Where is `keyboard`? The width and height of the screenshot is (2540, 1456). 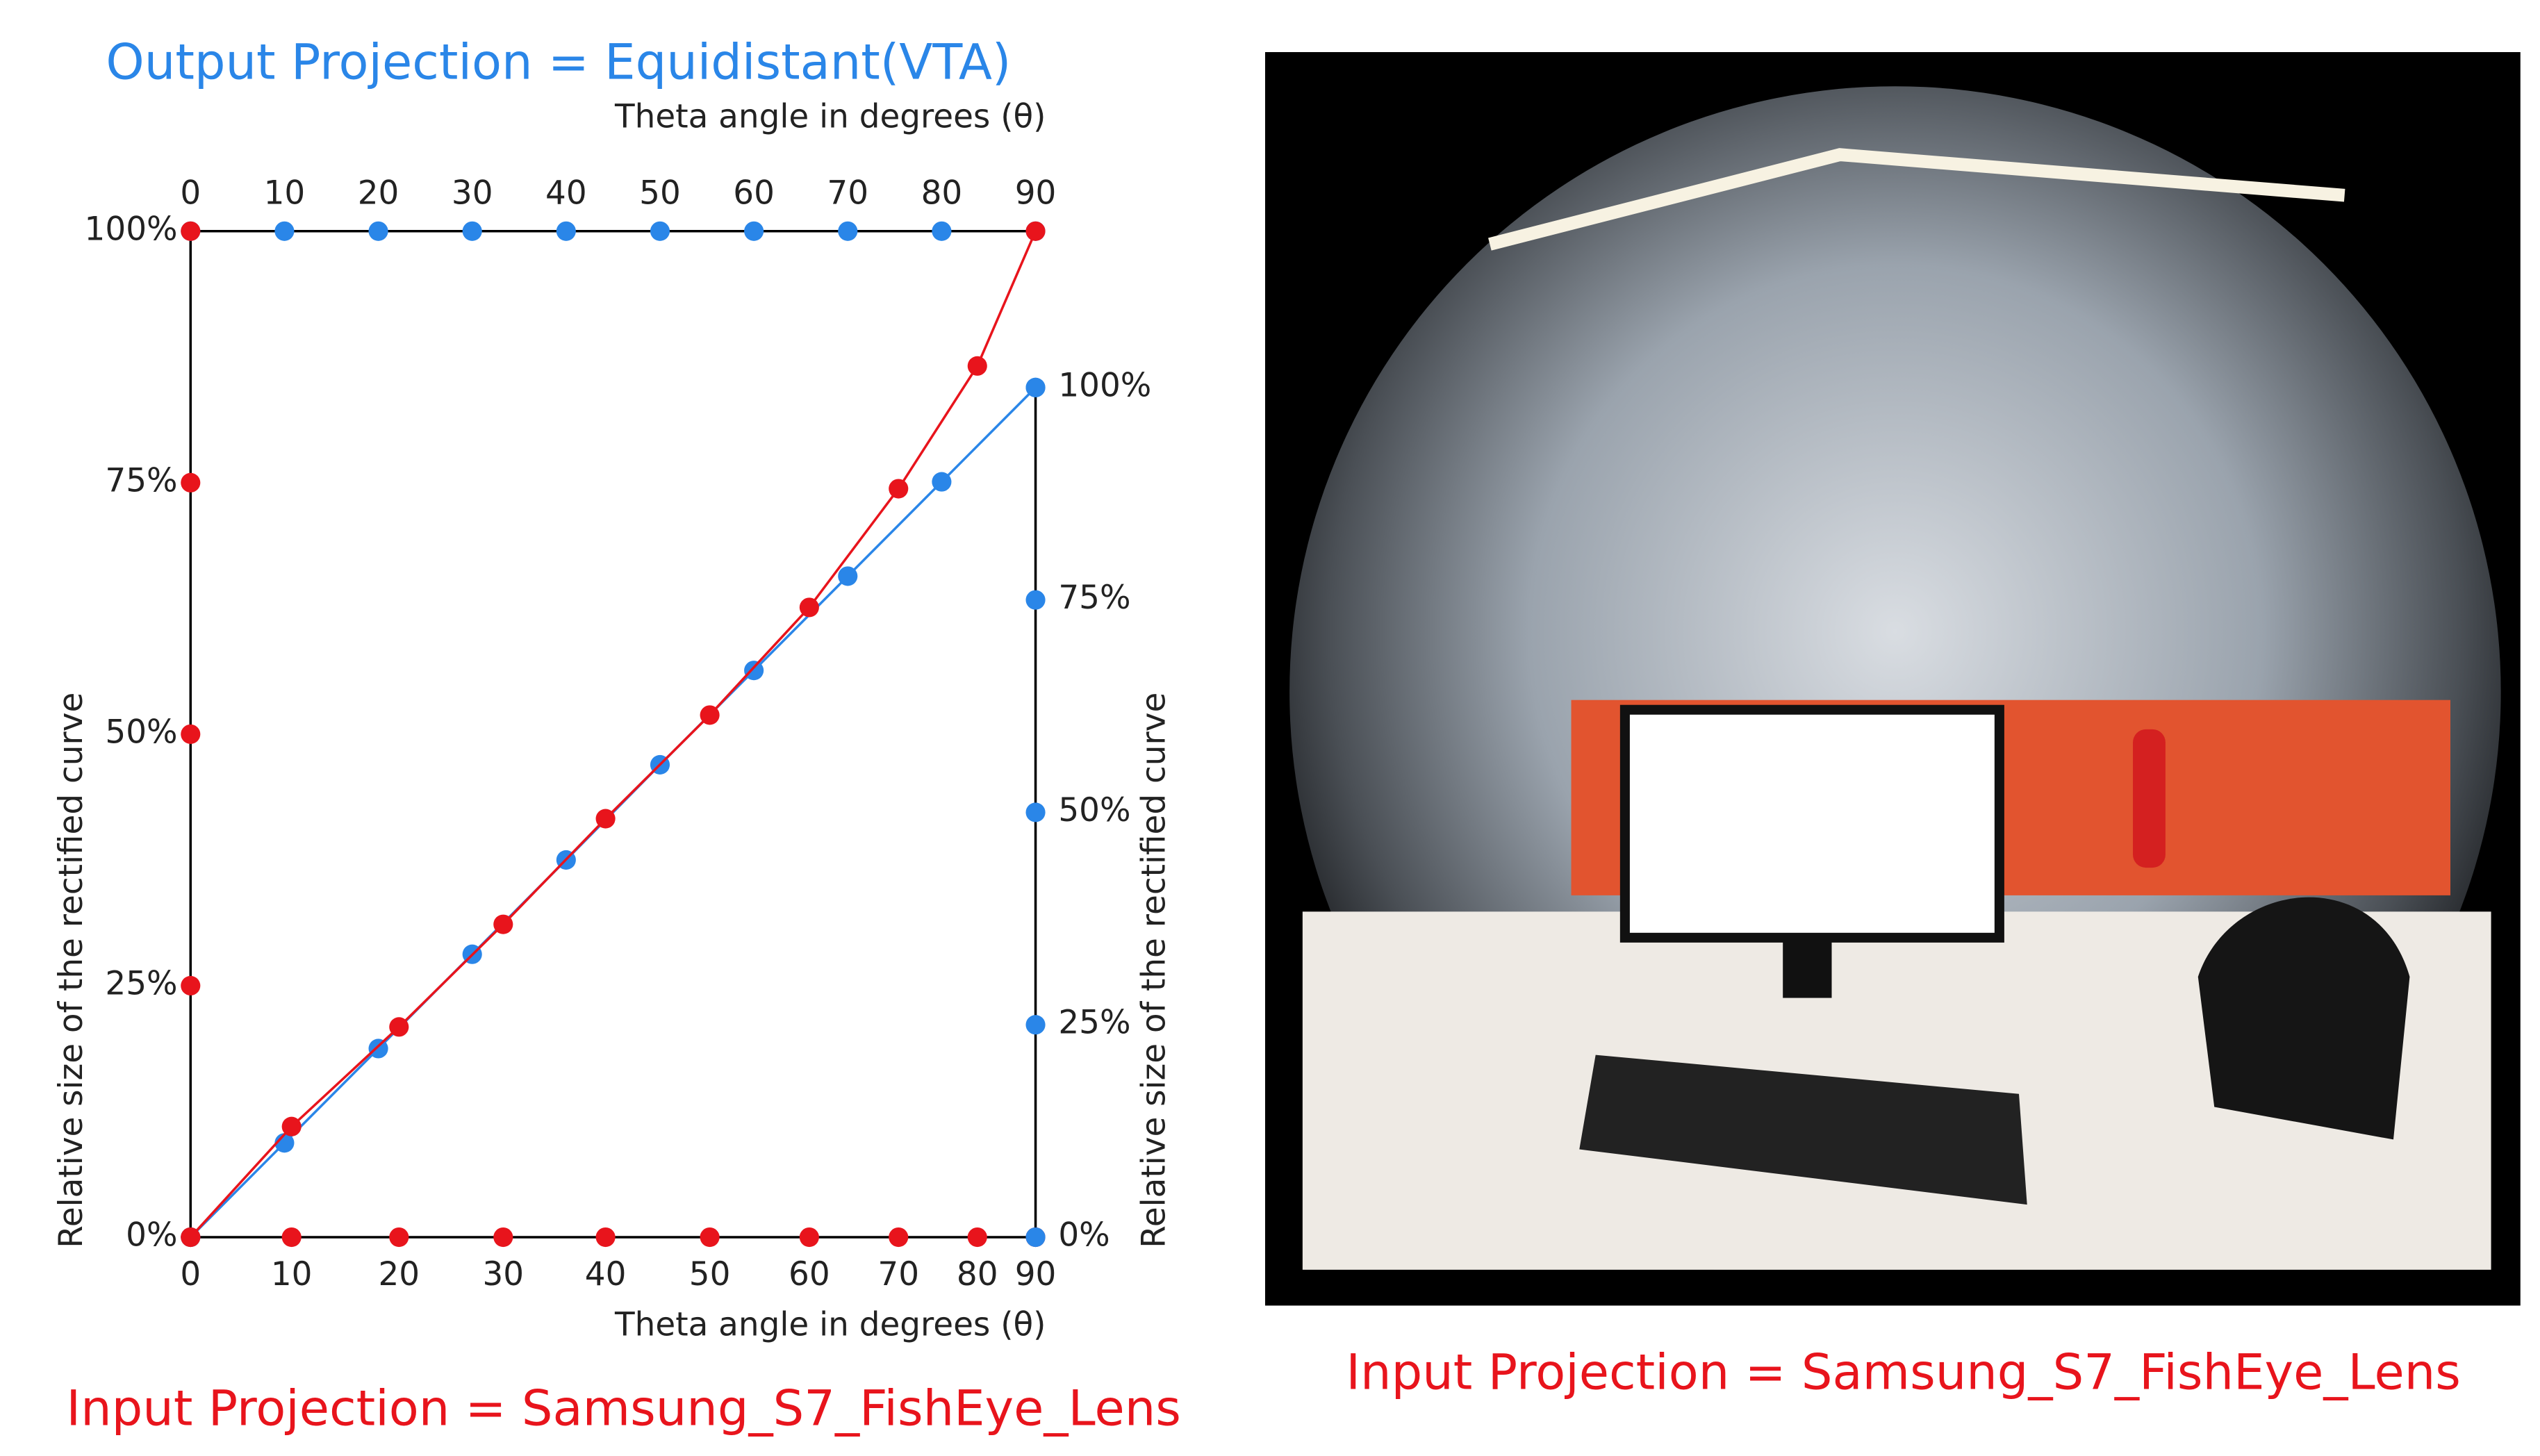
keyboard is located at coordinates (1803, 1129).